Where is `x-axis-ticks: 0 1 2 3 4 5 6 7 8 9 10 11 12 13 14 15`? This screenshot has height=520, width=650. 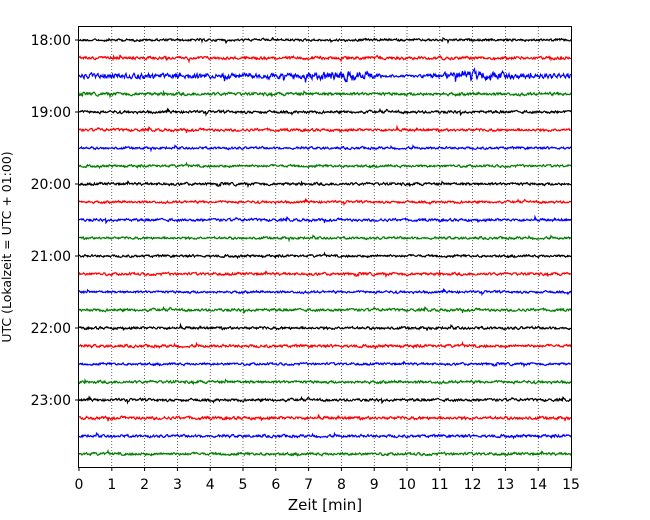 x-axis-ticks: 0 1 2 3 4 5 6 7 8 9 10 11 12 13 14 15 is located at coordinates (327, 480).